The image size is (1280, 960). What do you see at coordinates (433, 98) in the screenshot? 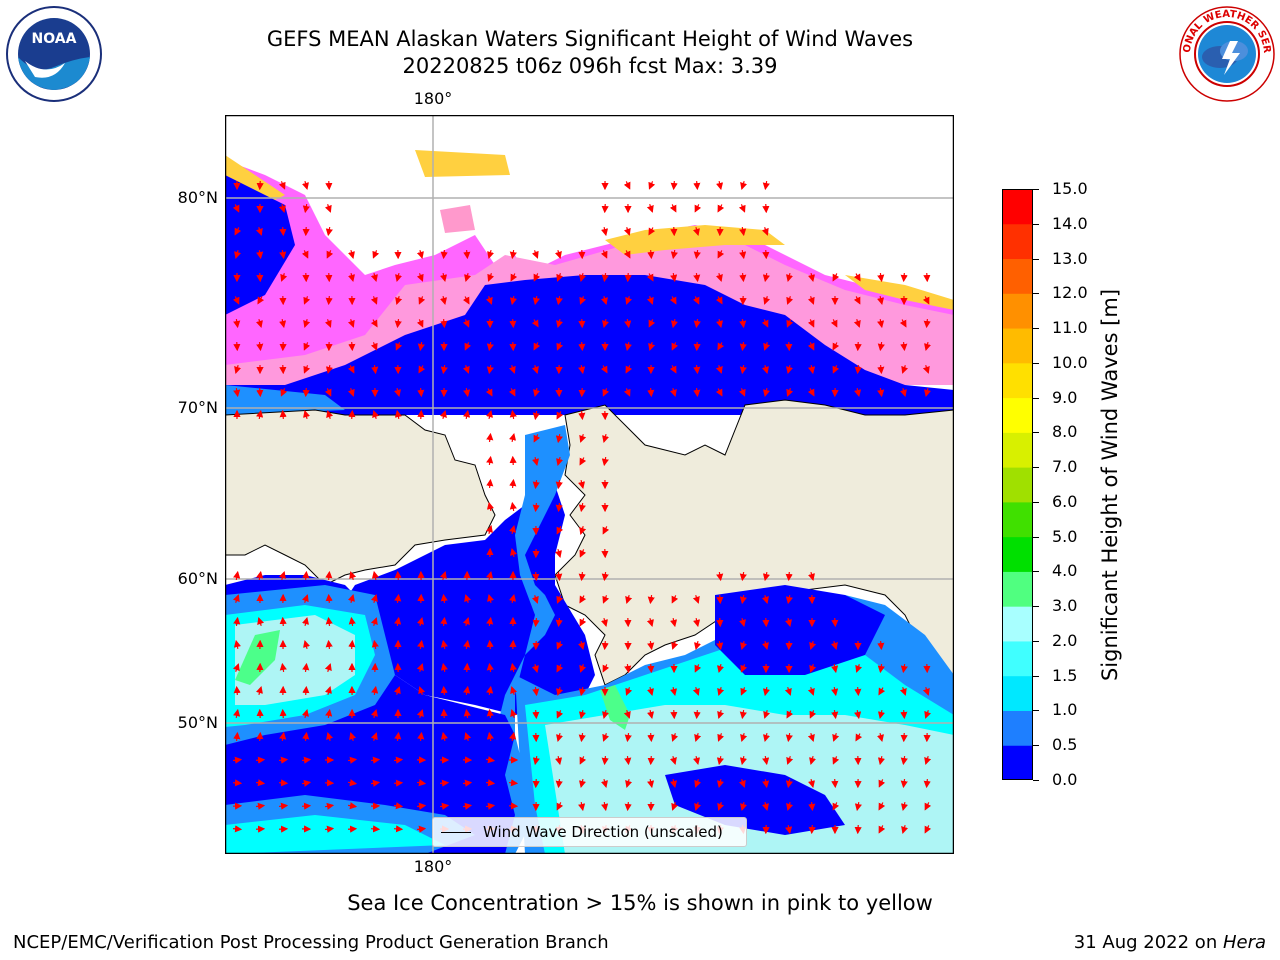
I see `lon-label-top: 180°` at bounding box center [433, 98].